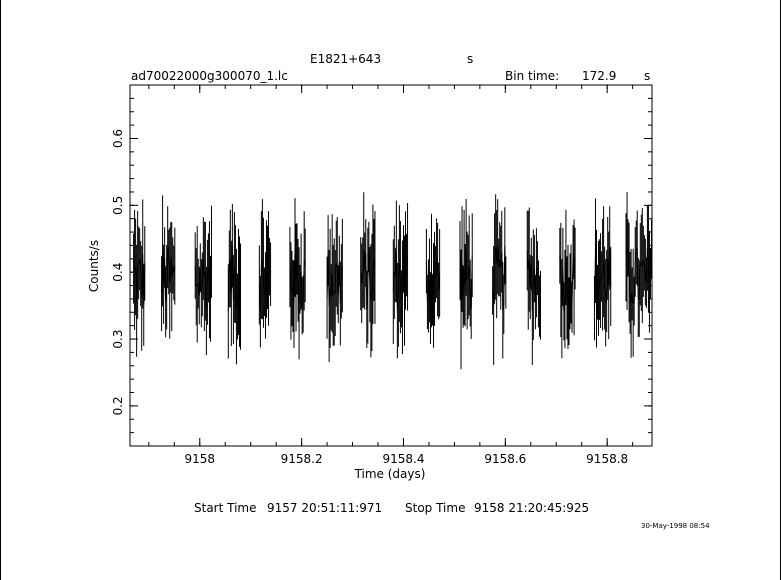  Describe the element at coordinates (325, 508) in the screenshot. I see `start-time-value: 9157 20:51:11:971` at that location.